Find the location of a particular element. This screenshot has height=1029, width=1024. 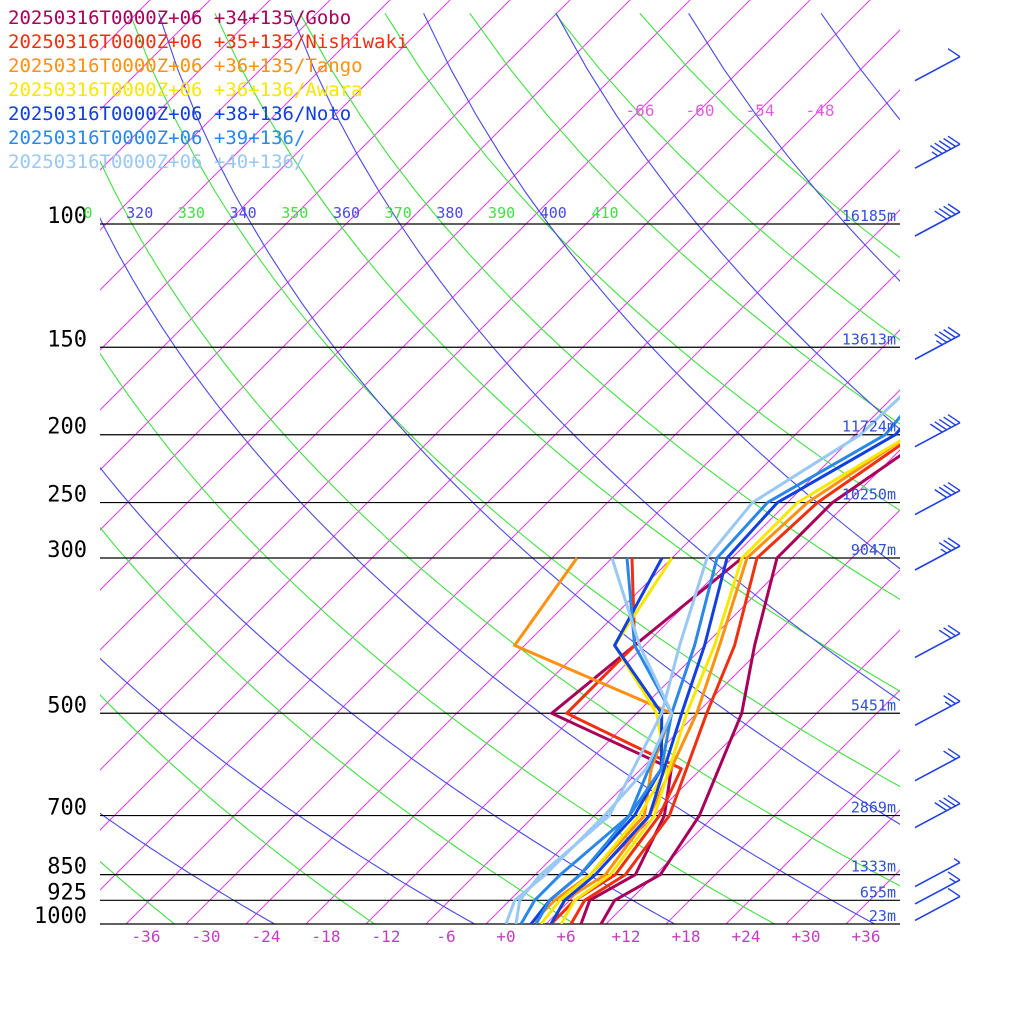

pressure-label-200: 200 is located at coordinates (67, 427).